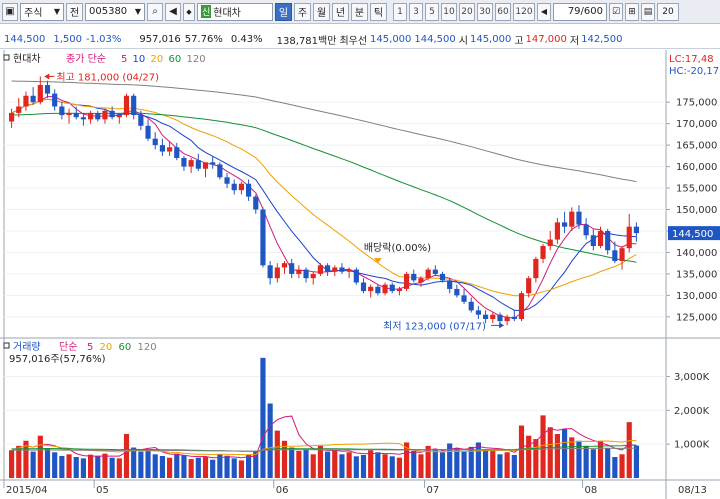 This screenshot has height=499, width=720. What do you see at coordinates (321, 11) in the screenshot?
I see `period-month-tab: 월` at bounding box center [321, 11].